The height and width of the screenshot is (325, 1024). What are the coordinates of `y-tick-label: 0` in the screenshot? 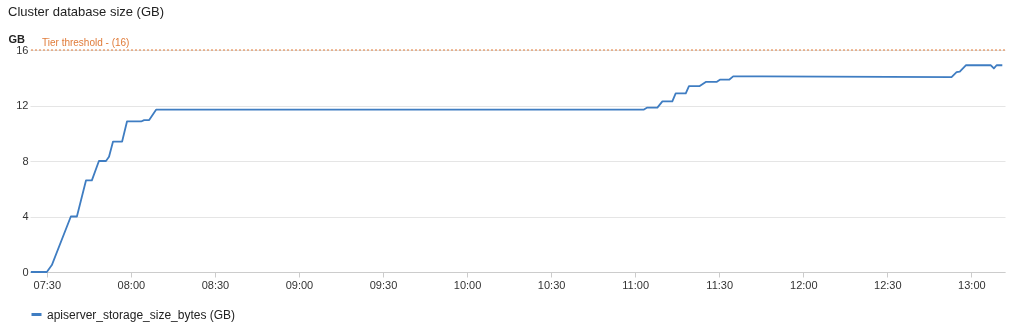 It's located at (25, 271).